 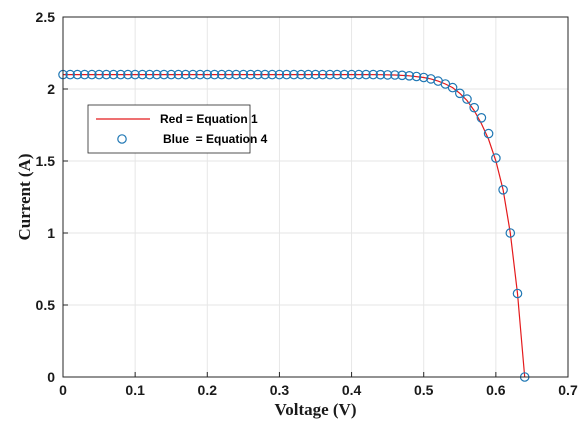 What do you see at coordinates (51, 89) in the screenshot?
I see `y-tick-label: 2` at bounding box center [51, 89].